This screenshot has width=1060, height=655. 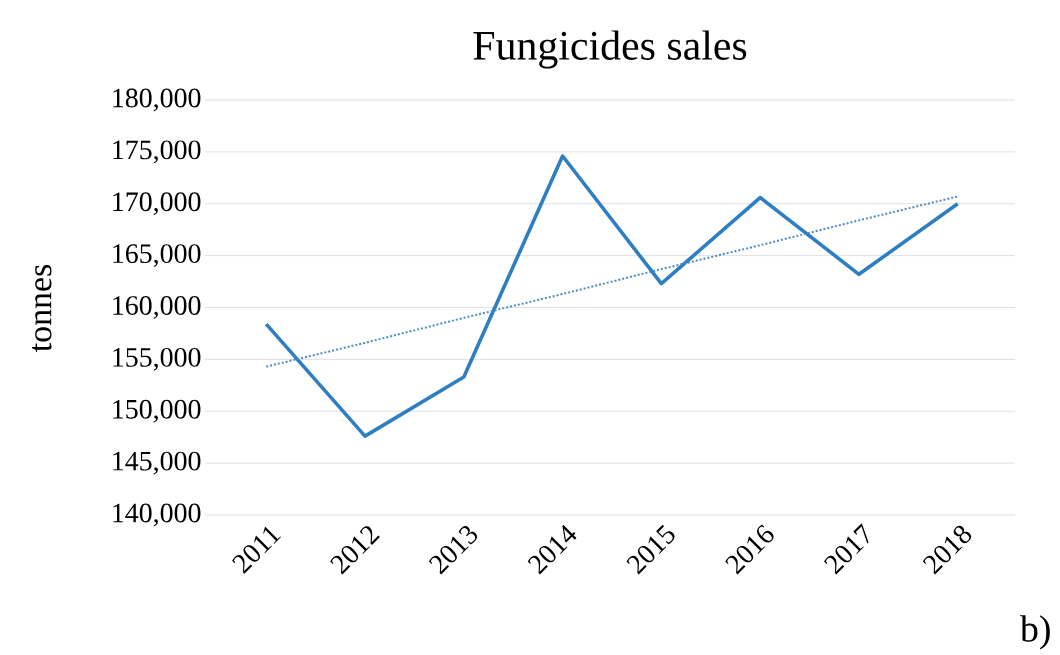 I want to click on text: b), so click(x=1034, y=632).